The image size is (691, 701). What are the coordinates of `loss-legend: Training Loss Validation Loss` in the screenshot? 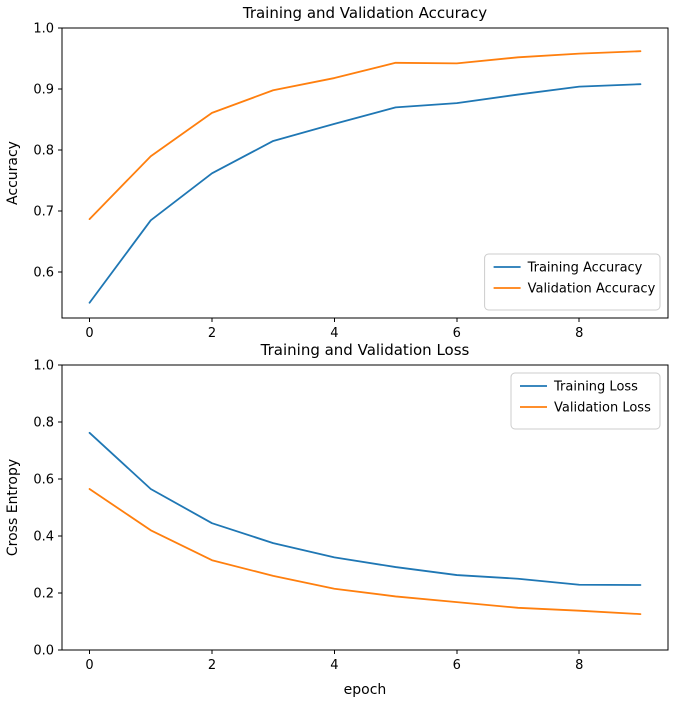 It's located at (585, 401).